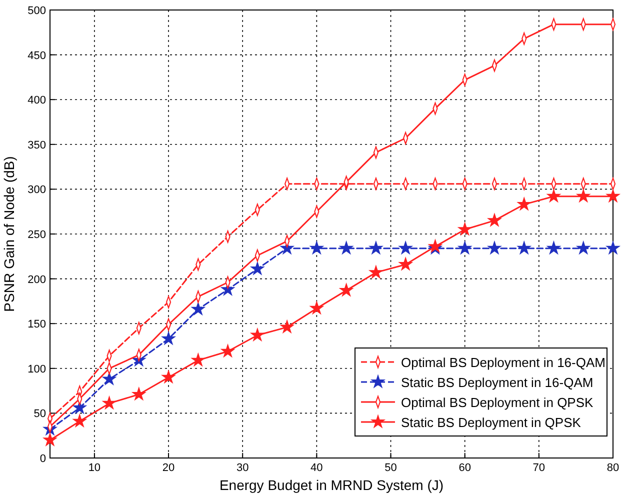 This screenshot has height=496, width=629. What do you see at coordinates (37, 56) in the screenshot?
I see `y-tick-label: 450` at bounding box center [37, 56].